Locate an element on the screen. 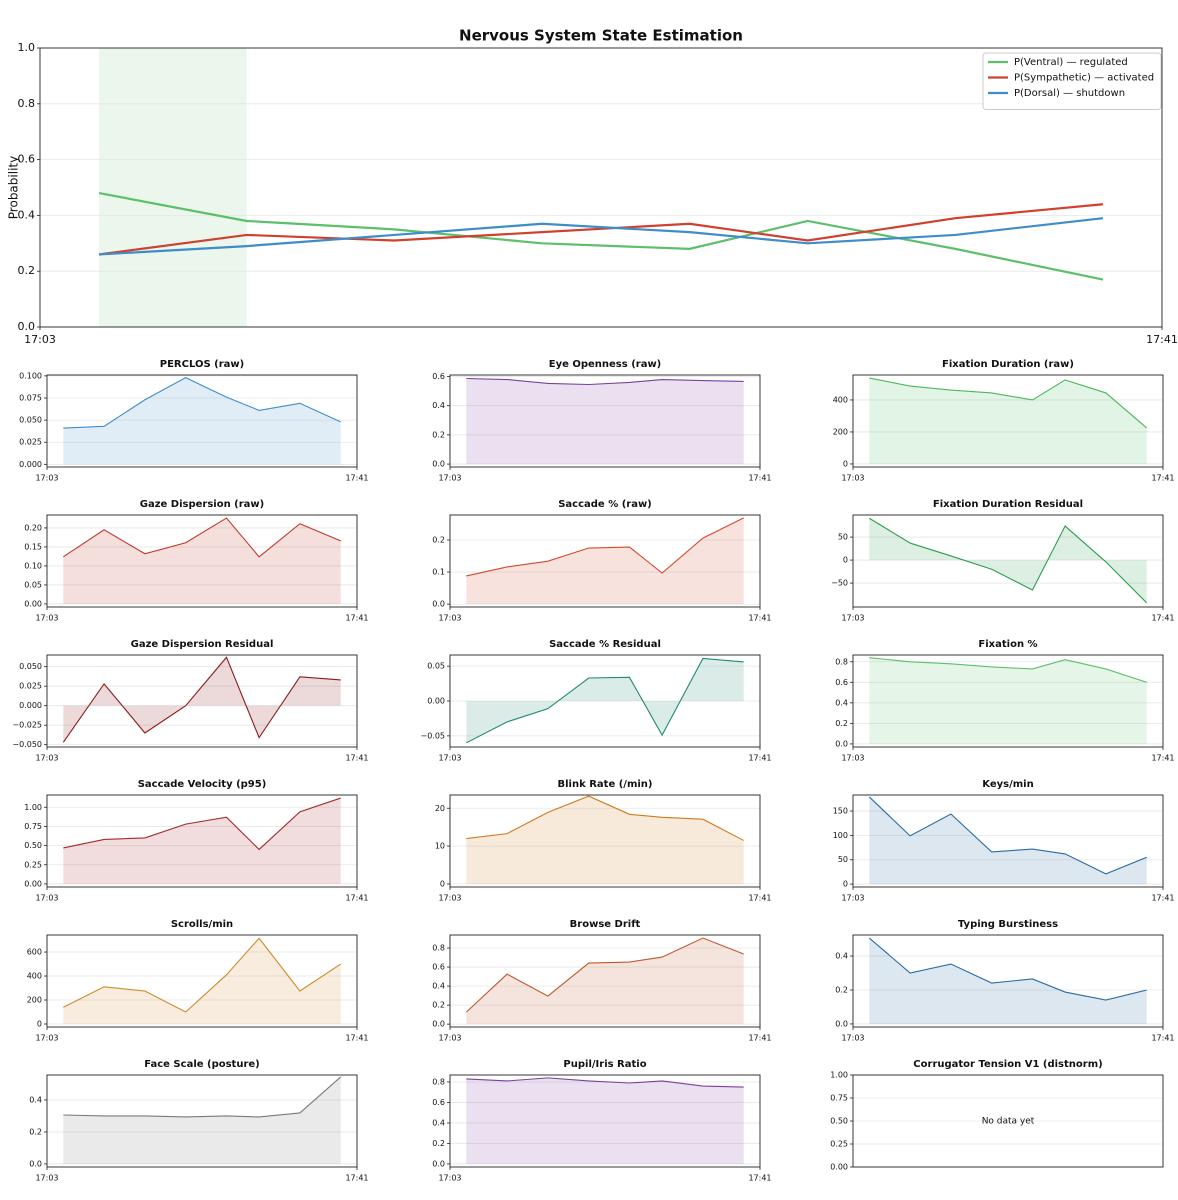  chart-title: Corrugator Tension V1 (distnorm) is located at coordinates (1007, 1064).